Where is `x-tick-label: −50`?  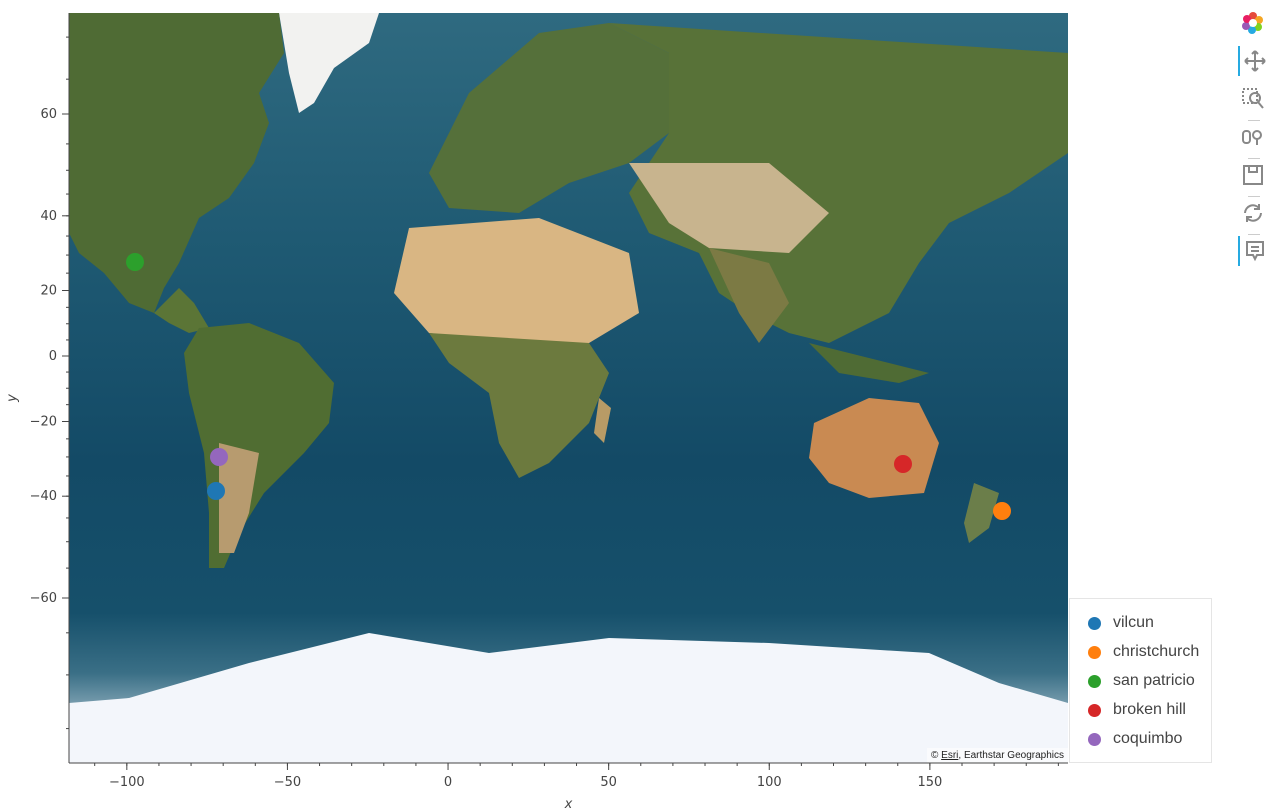 x-tick-label: −50 is located at coordinates (287, 782).